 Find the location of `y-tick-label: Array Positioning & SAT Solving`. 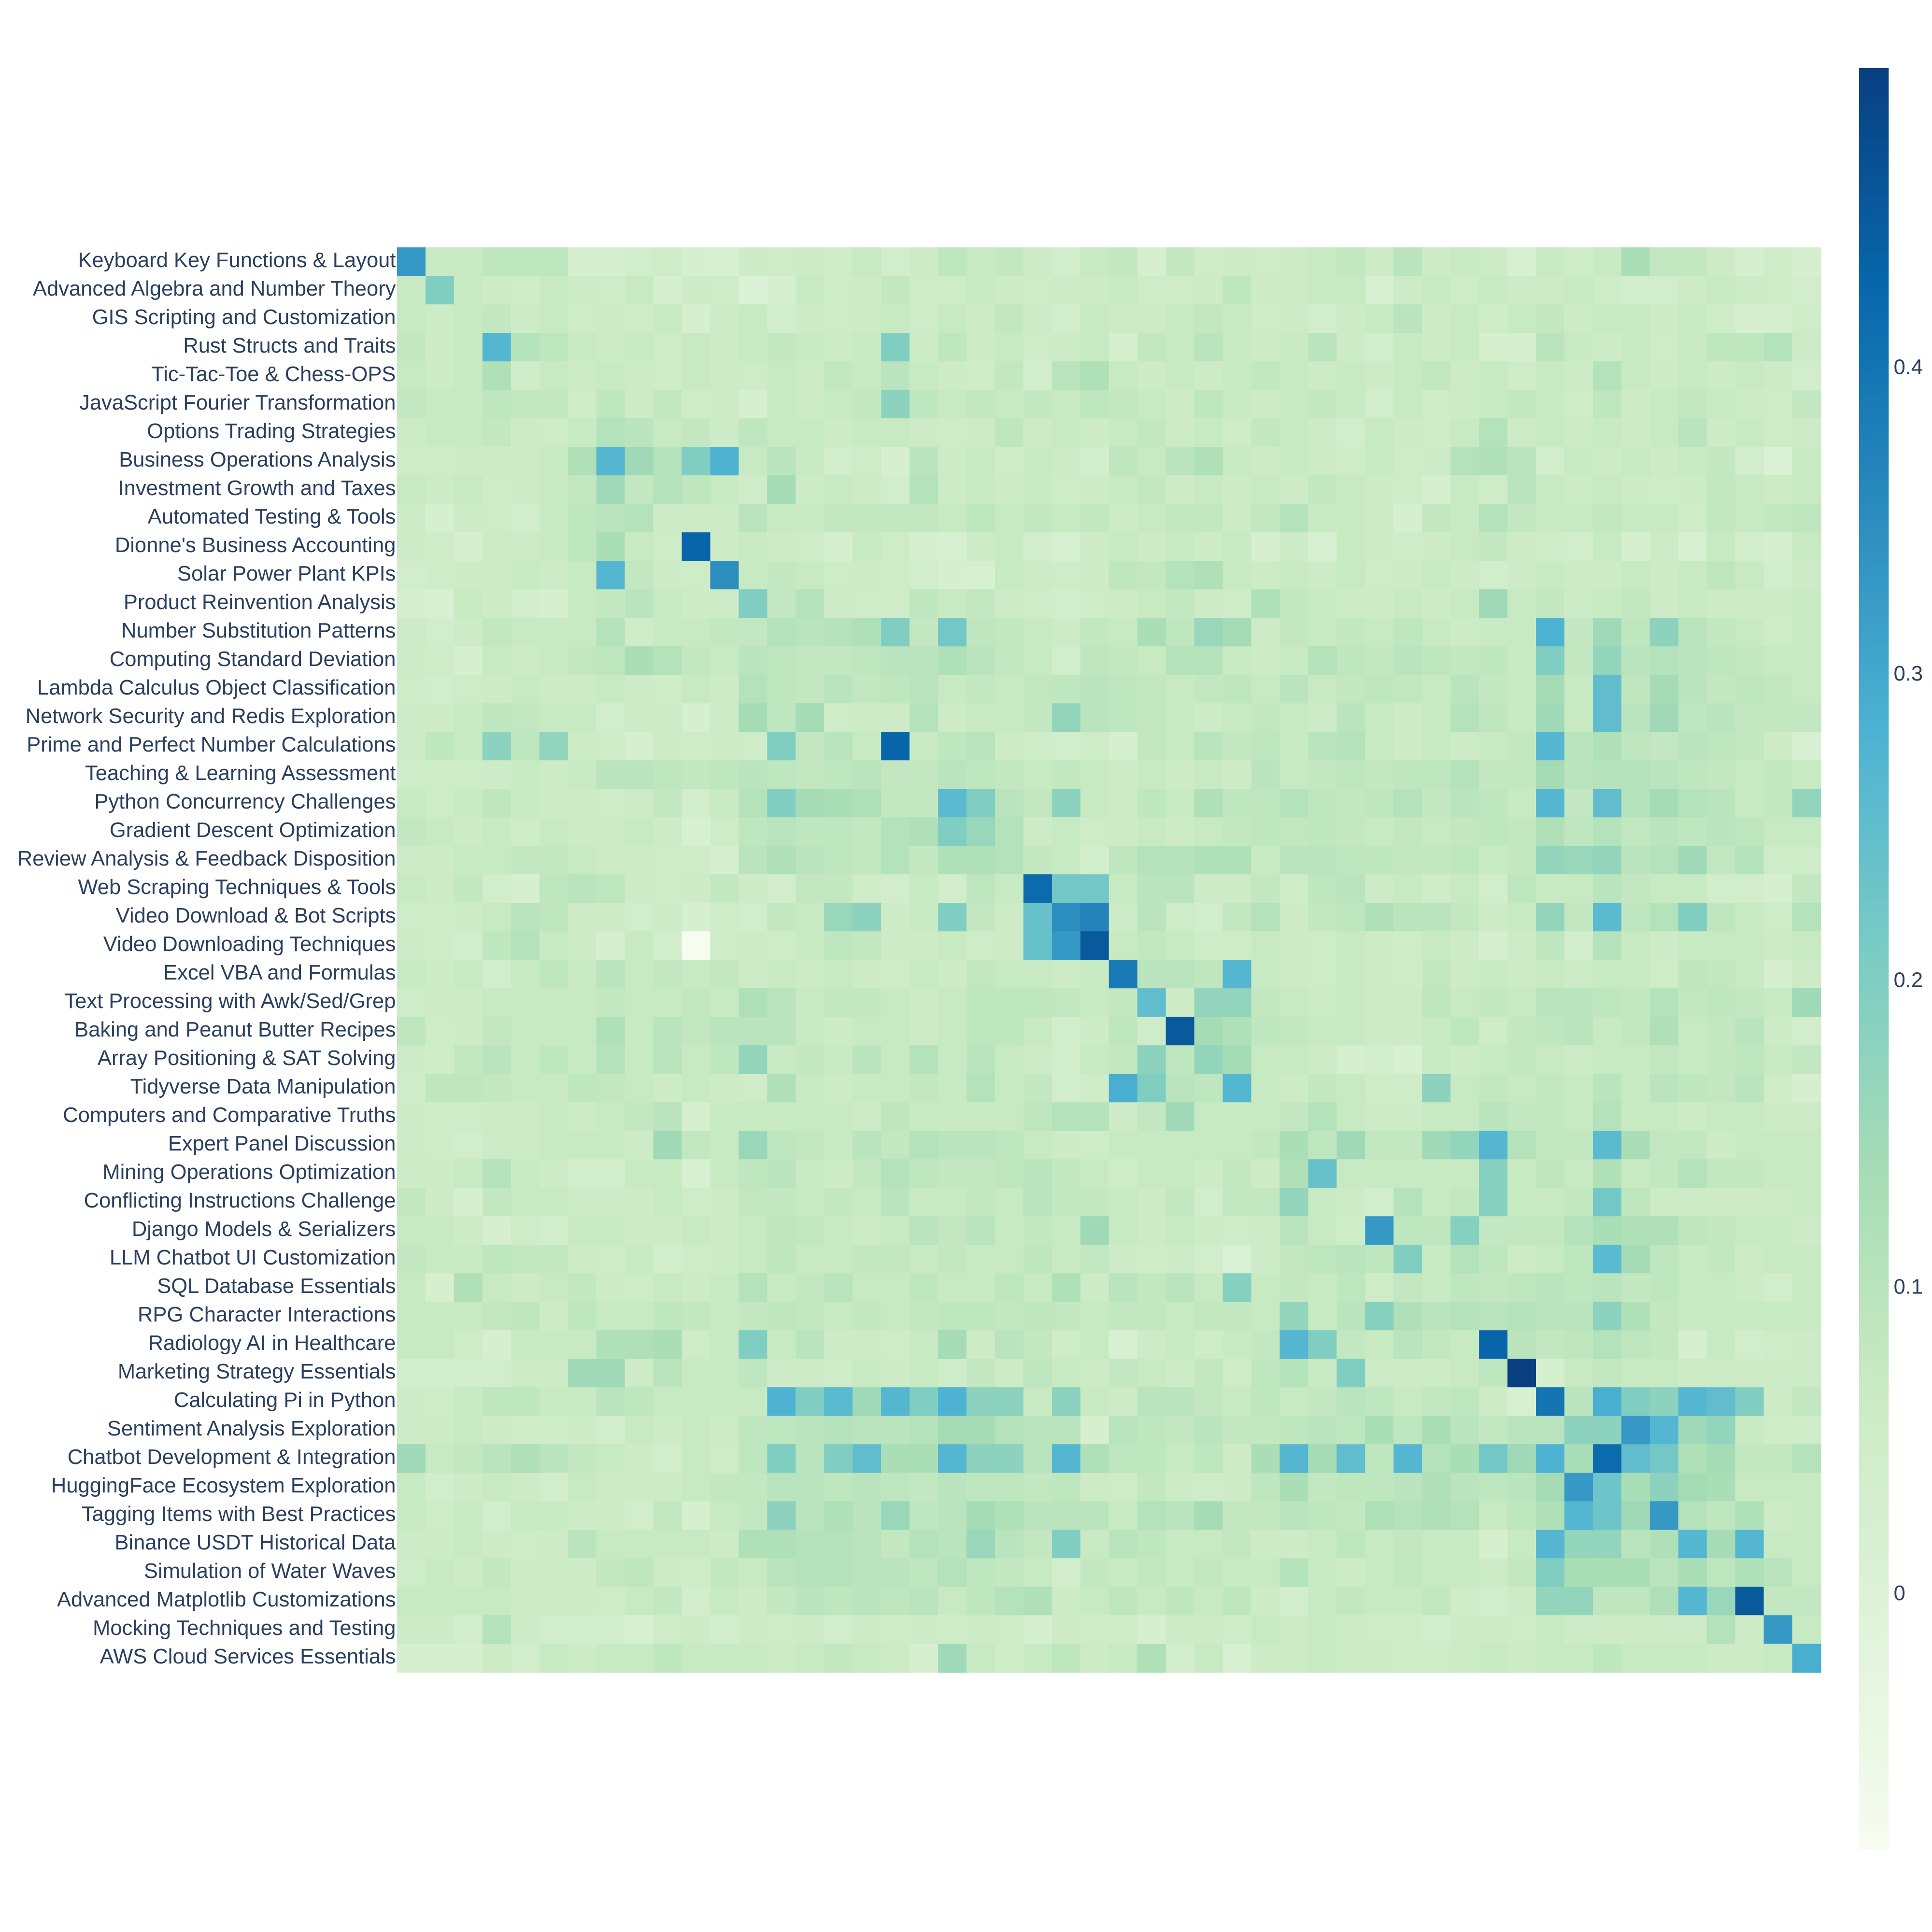

y-tick-label: Array Positioning & SAT Solving is located at coordinates (247, 1058).